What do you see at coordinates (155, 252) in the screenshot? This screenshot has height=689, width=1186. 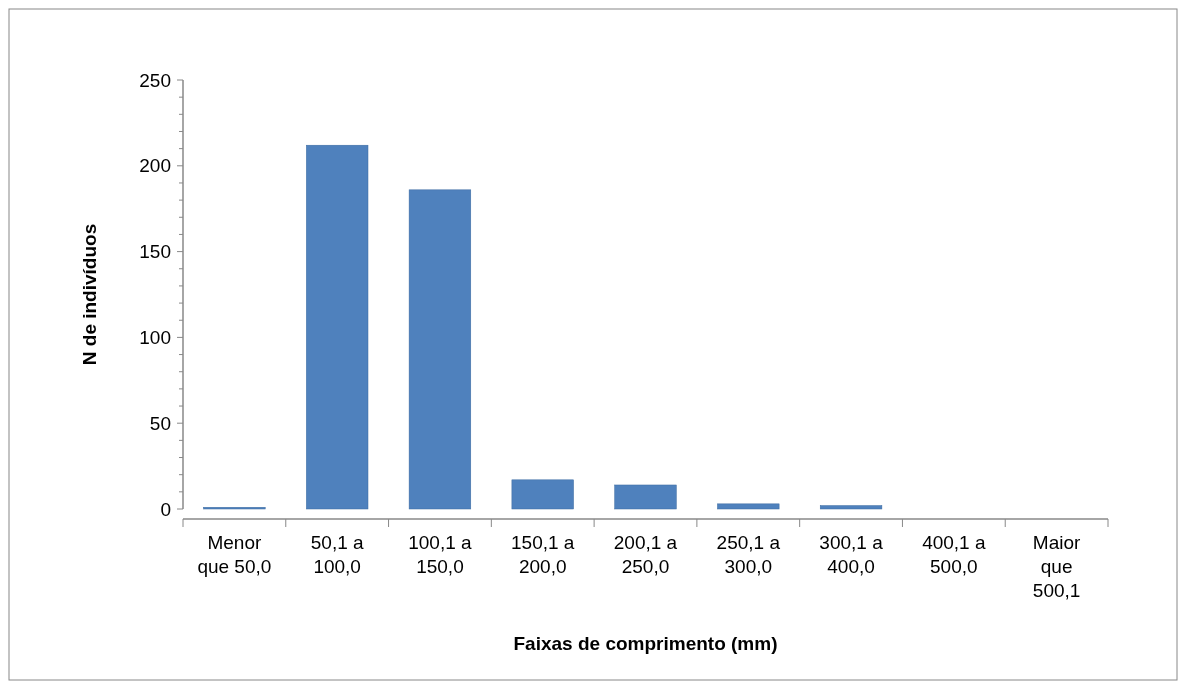 I see `y-tick-label: 150` at bounding box center [155, 252].